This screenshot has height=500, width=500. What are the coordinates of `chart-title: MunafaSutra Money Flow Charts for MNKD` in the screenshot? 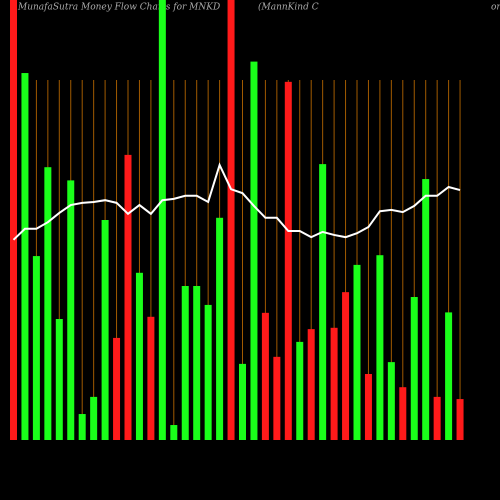 It's located at (118, 8).